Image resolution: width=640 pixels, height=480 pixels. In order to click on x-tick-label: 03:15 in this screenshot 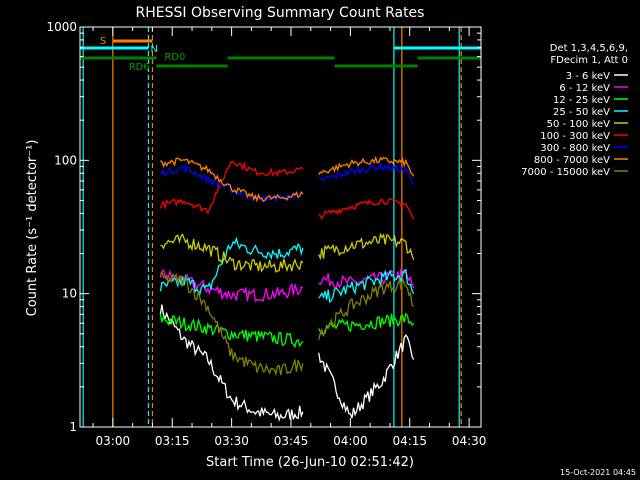, I will do `click(172, 441)`.